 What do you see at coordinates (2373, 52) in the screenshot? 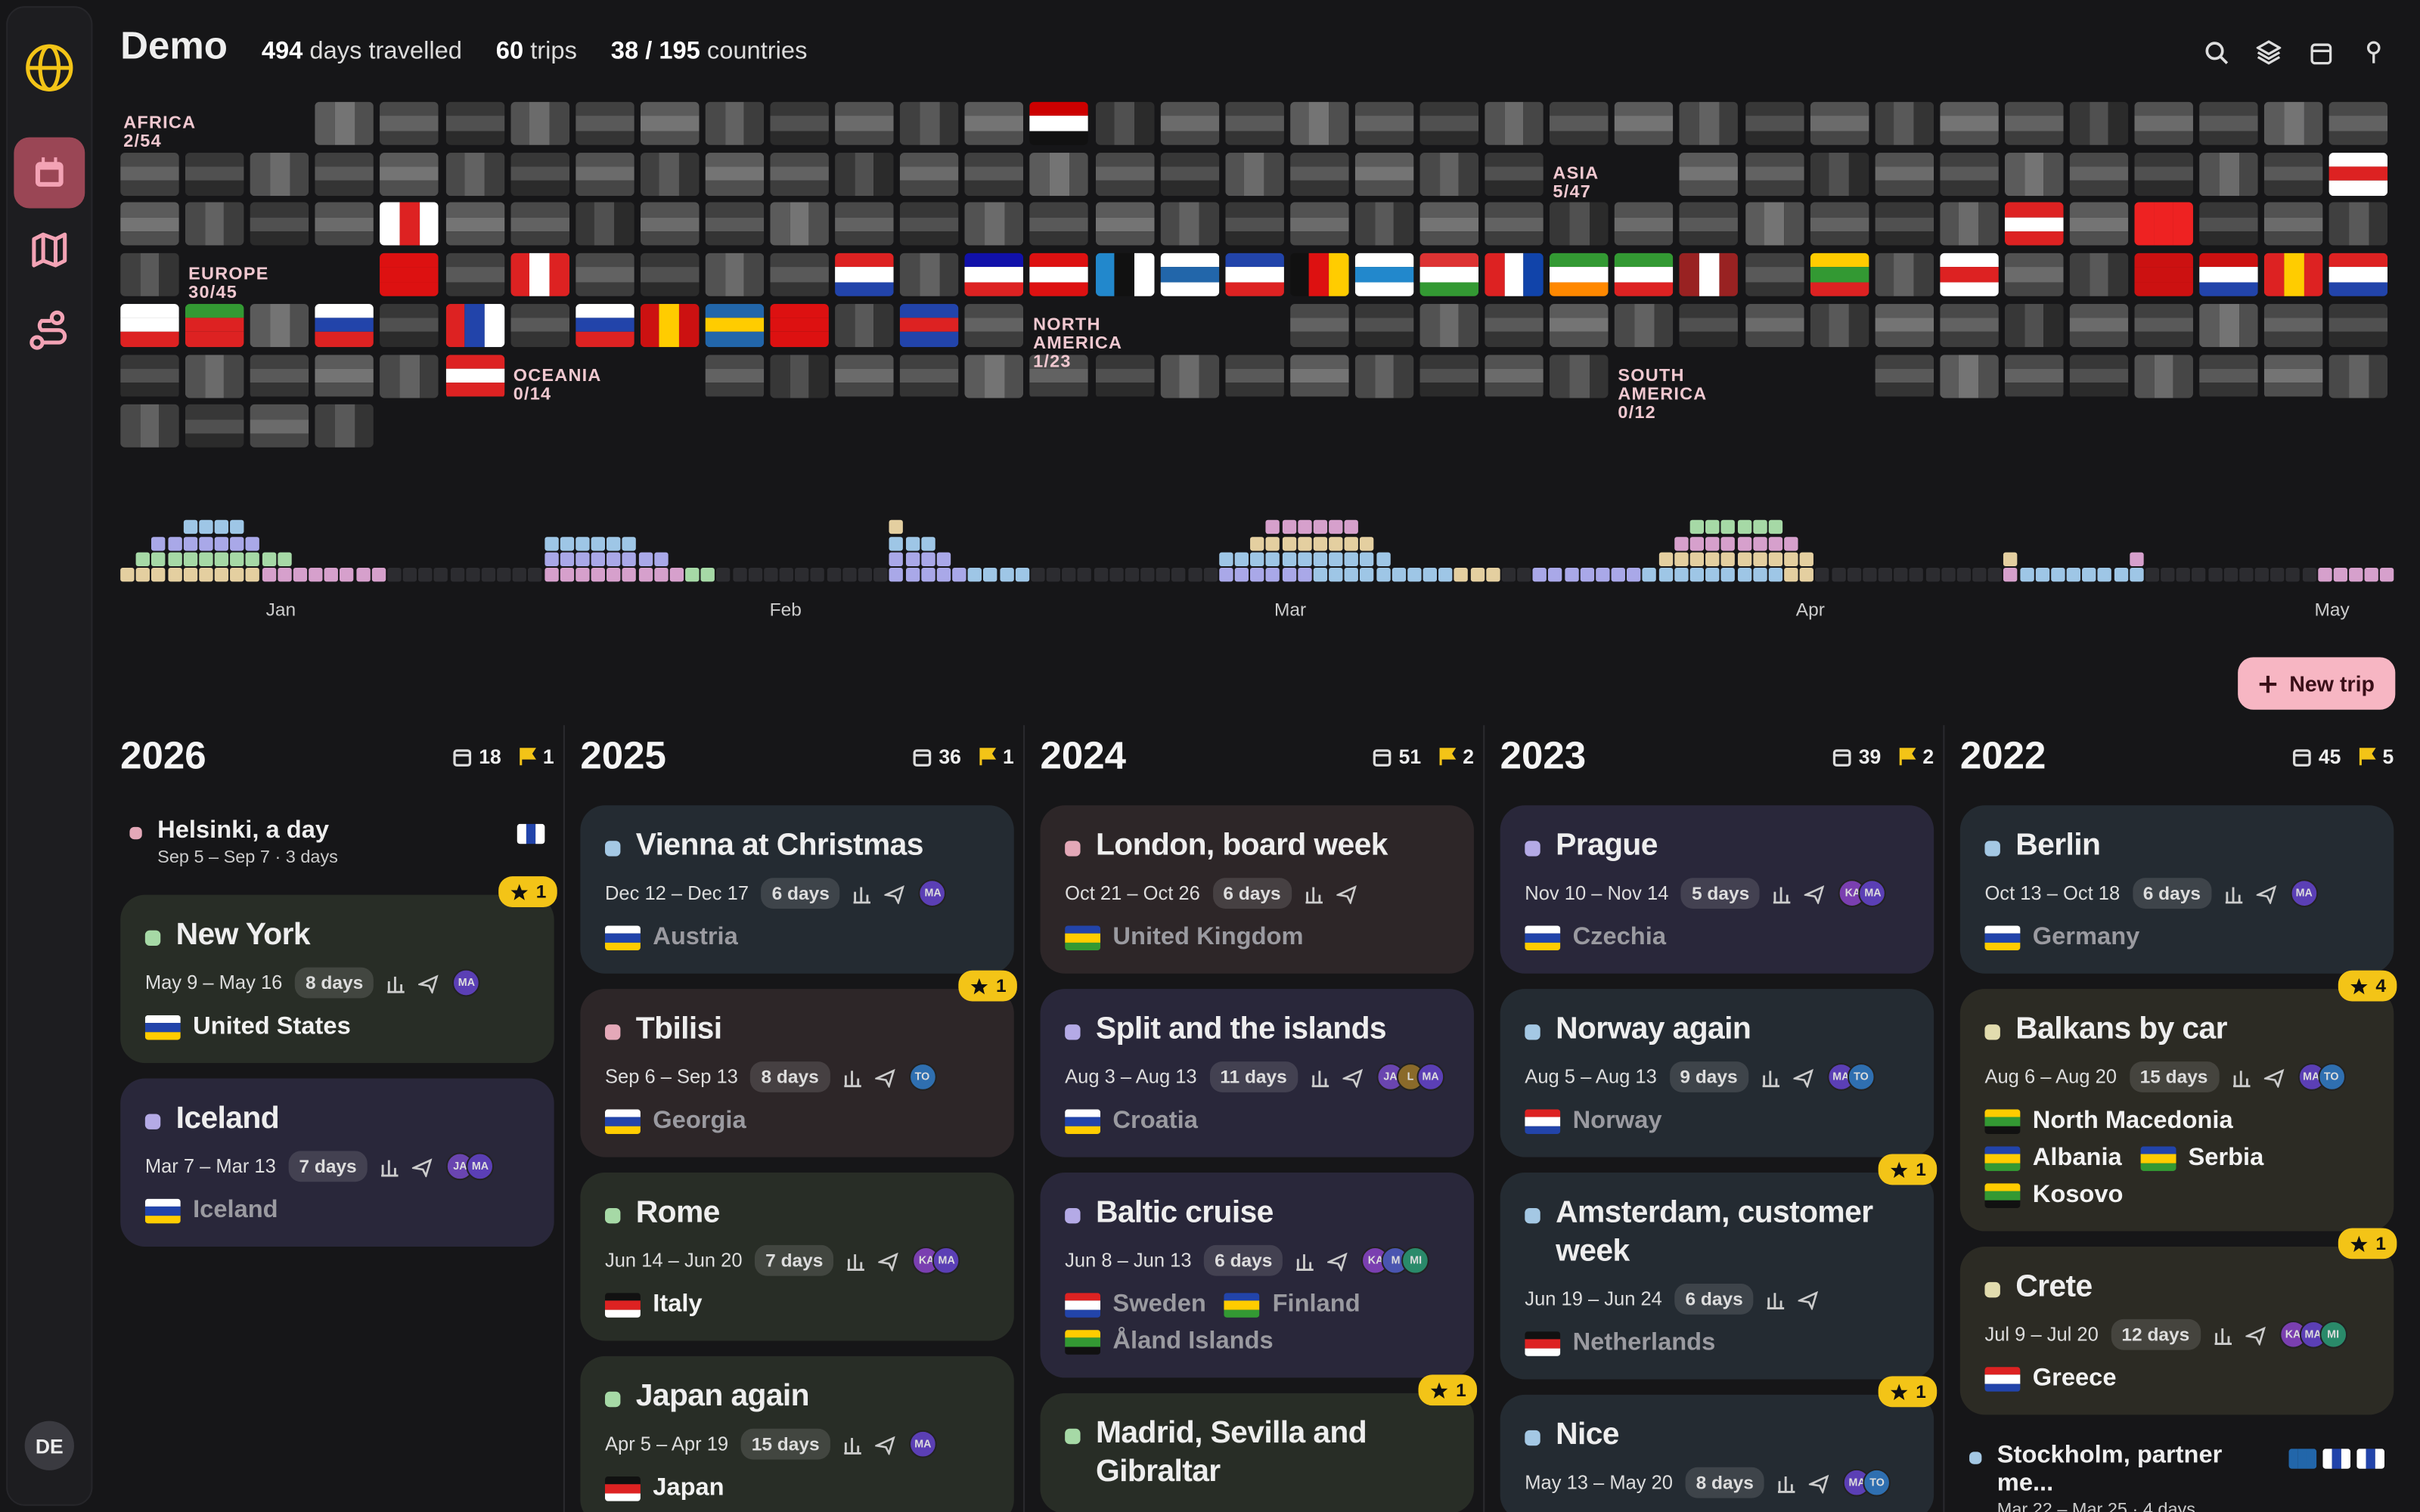
I see `pin-button` at bounding box center [2373, 52].